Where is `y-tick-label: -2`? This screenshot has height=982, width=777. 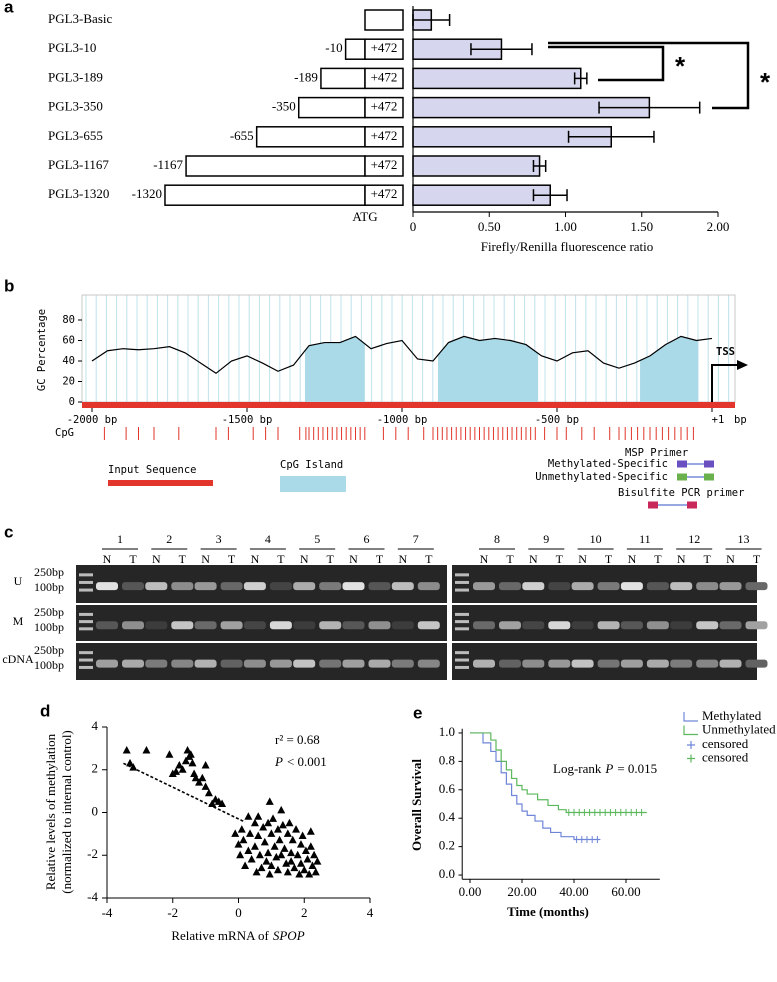
y-tick-label: -2 is located at coordinates (92, 853).